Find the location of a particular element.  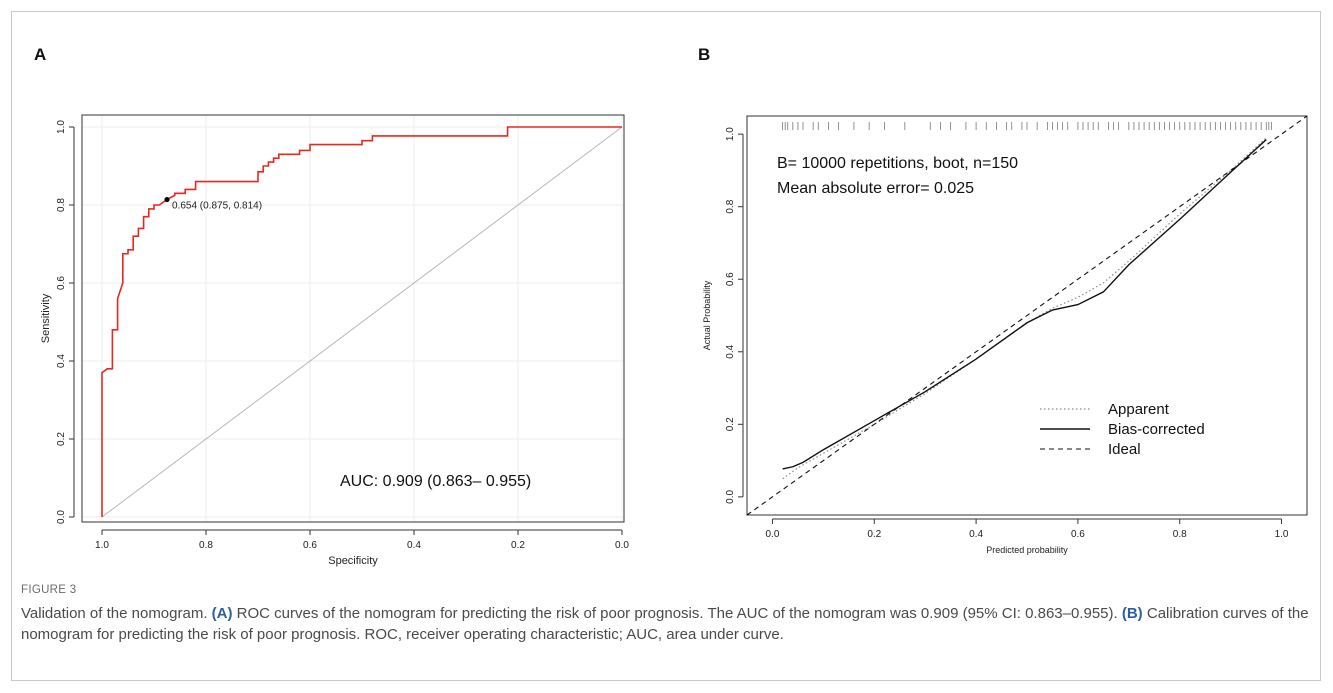

caption-a-tag: (A) is located at coordinates (222, 613).